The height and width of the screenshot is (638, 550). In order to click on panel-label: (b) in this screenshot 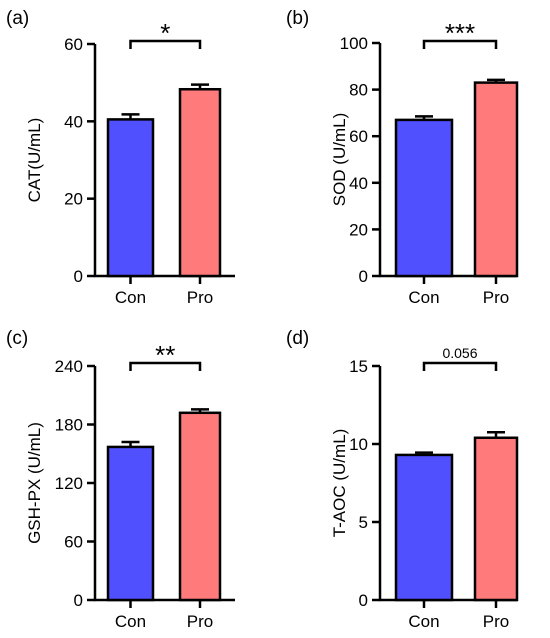, I will do `click(297, 18)`.